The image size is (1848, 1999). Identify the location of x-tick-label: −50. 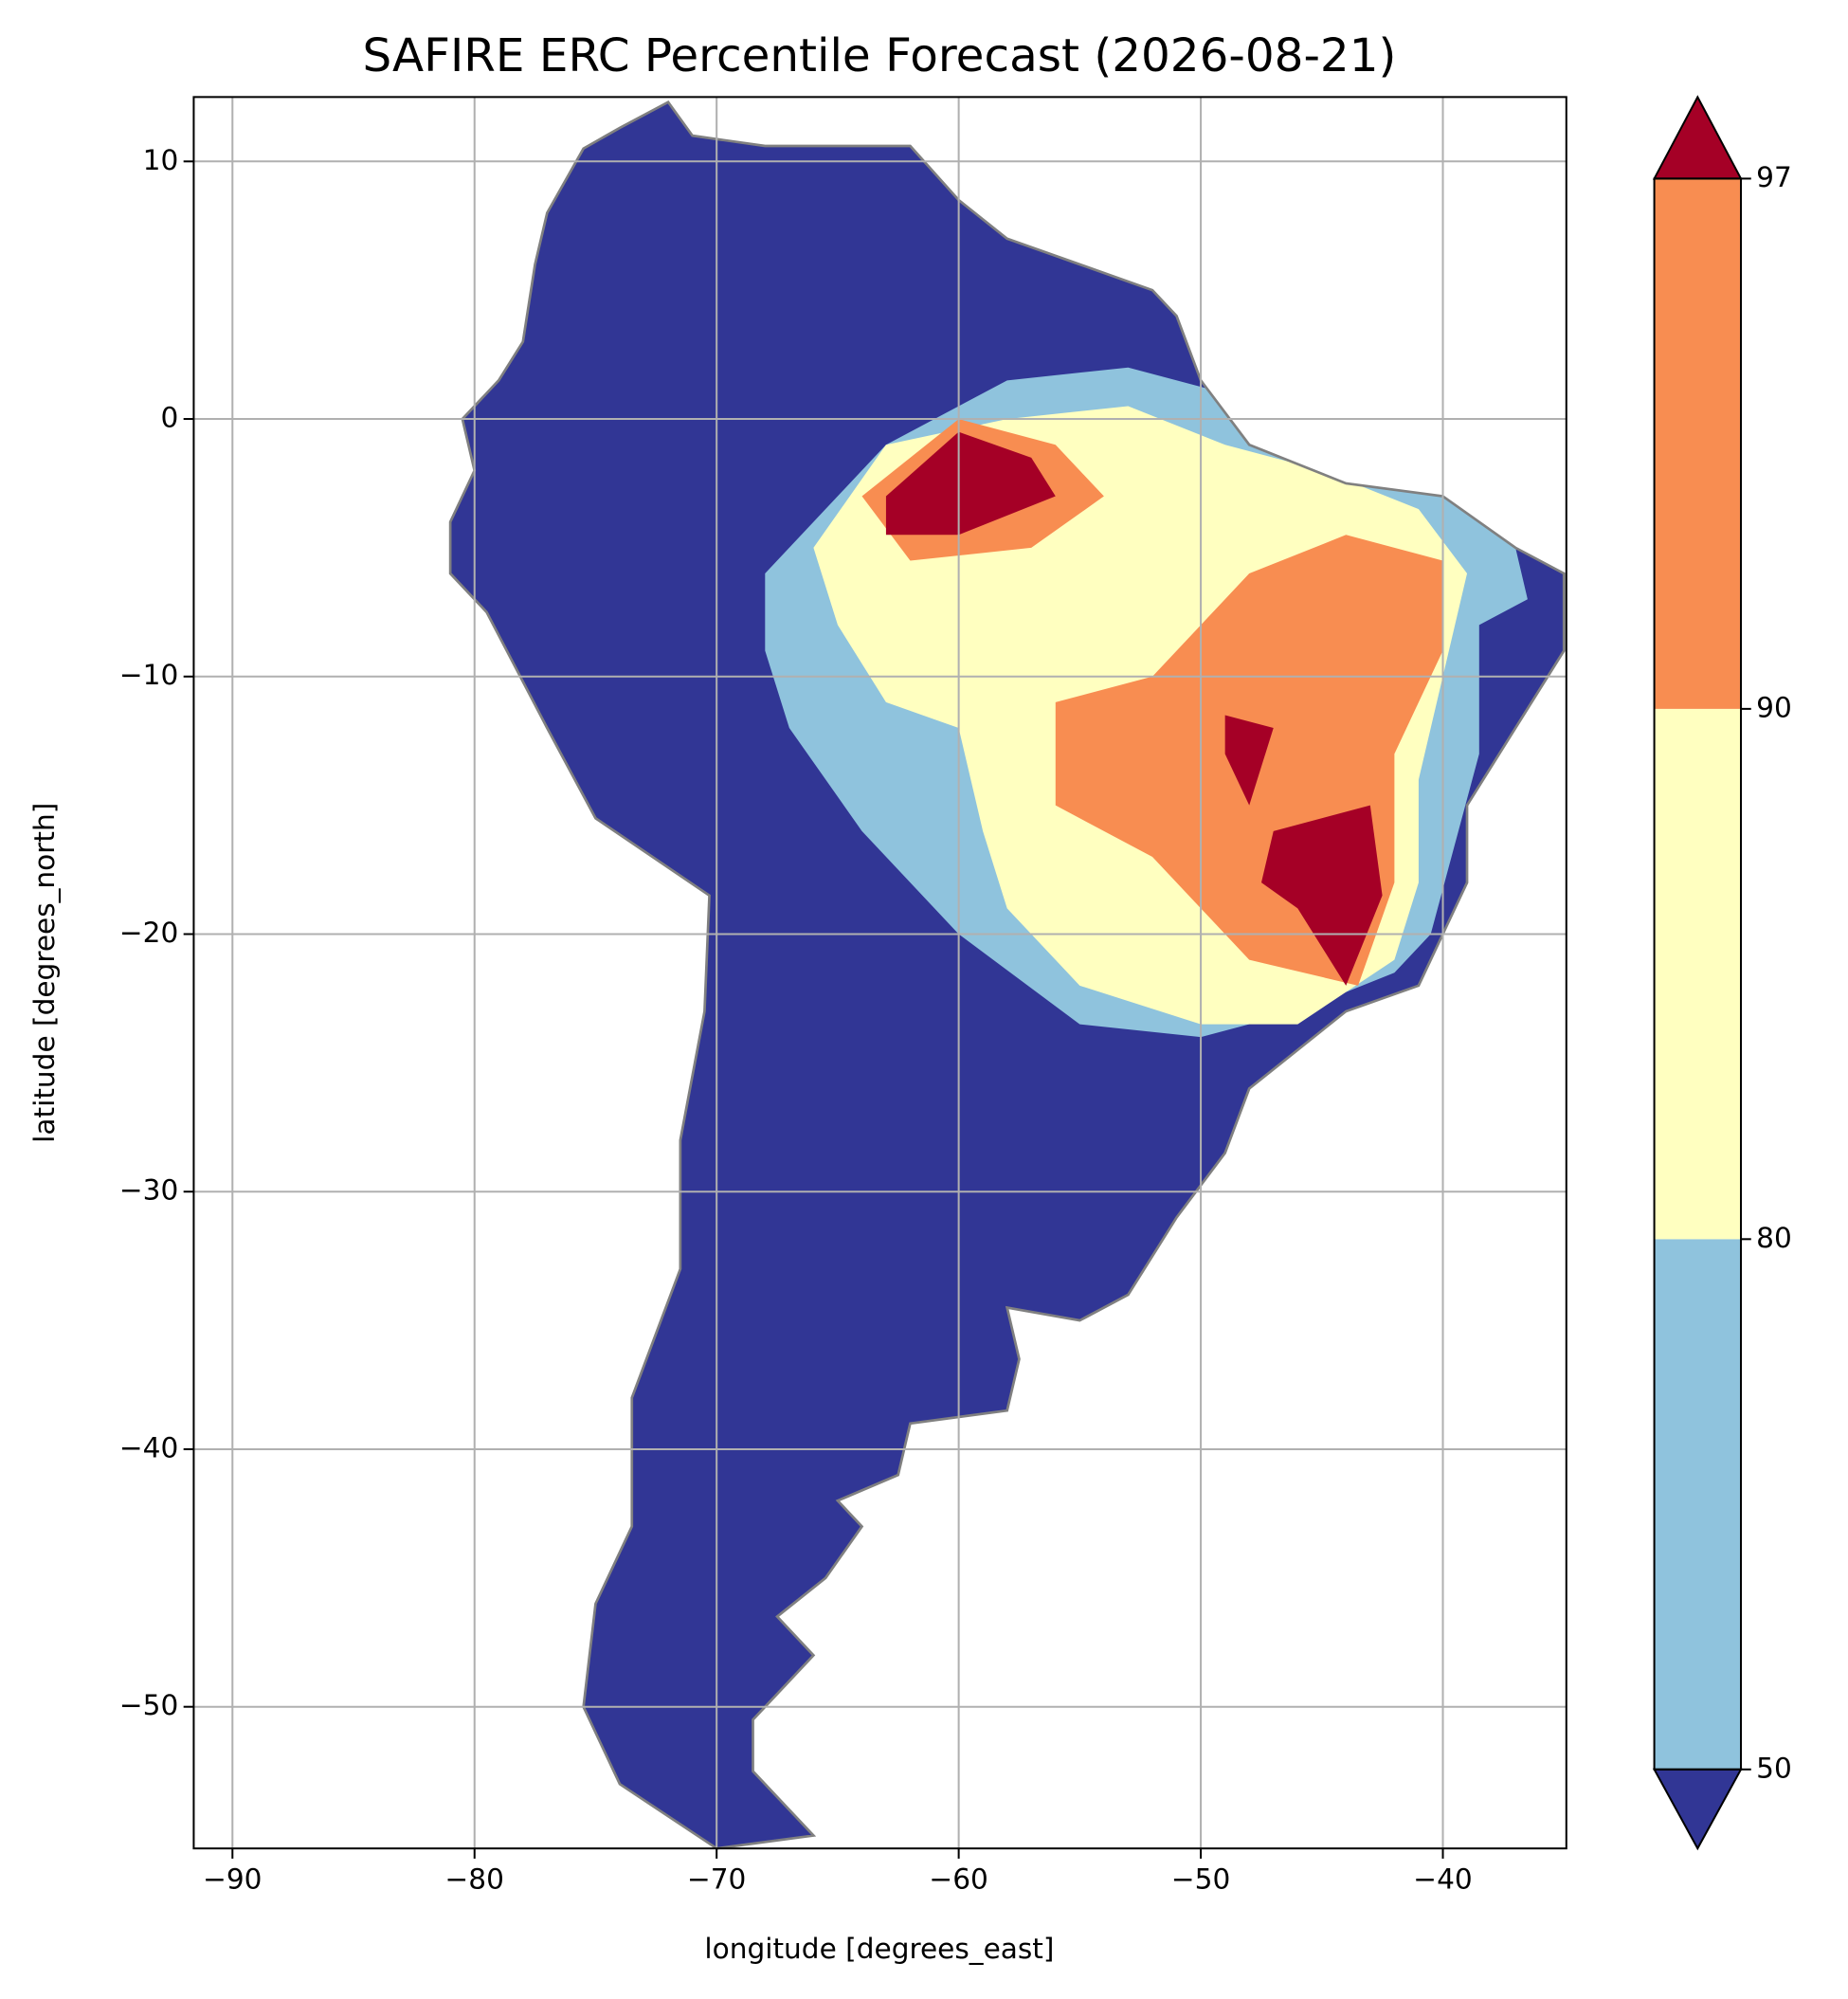
(1201, 1879).